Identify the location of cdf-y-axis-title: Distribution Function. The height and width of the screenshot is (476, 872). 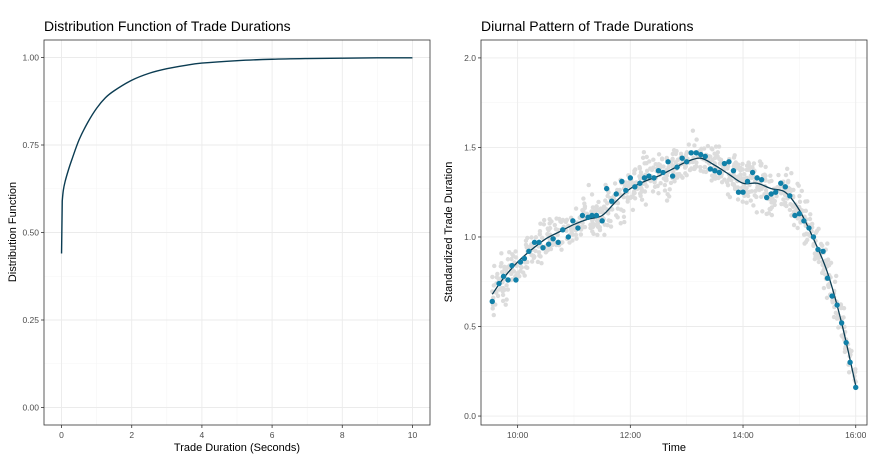
(13, 232).